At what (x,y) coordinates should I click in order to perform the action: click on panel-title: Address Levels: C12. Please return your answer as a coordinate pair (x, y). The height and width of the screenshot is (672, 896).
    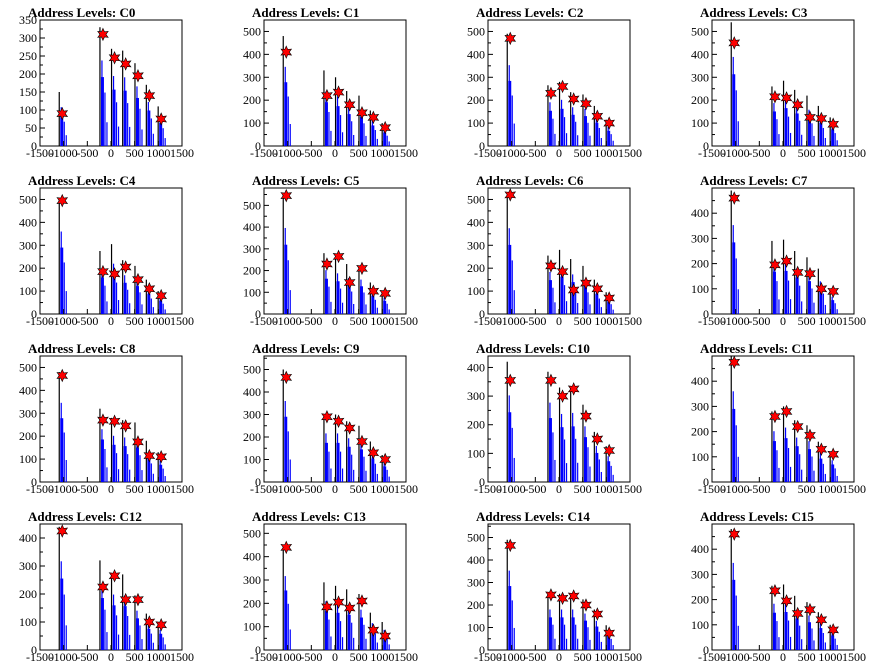
    Looking at the image, I should click on (85, 516).